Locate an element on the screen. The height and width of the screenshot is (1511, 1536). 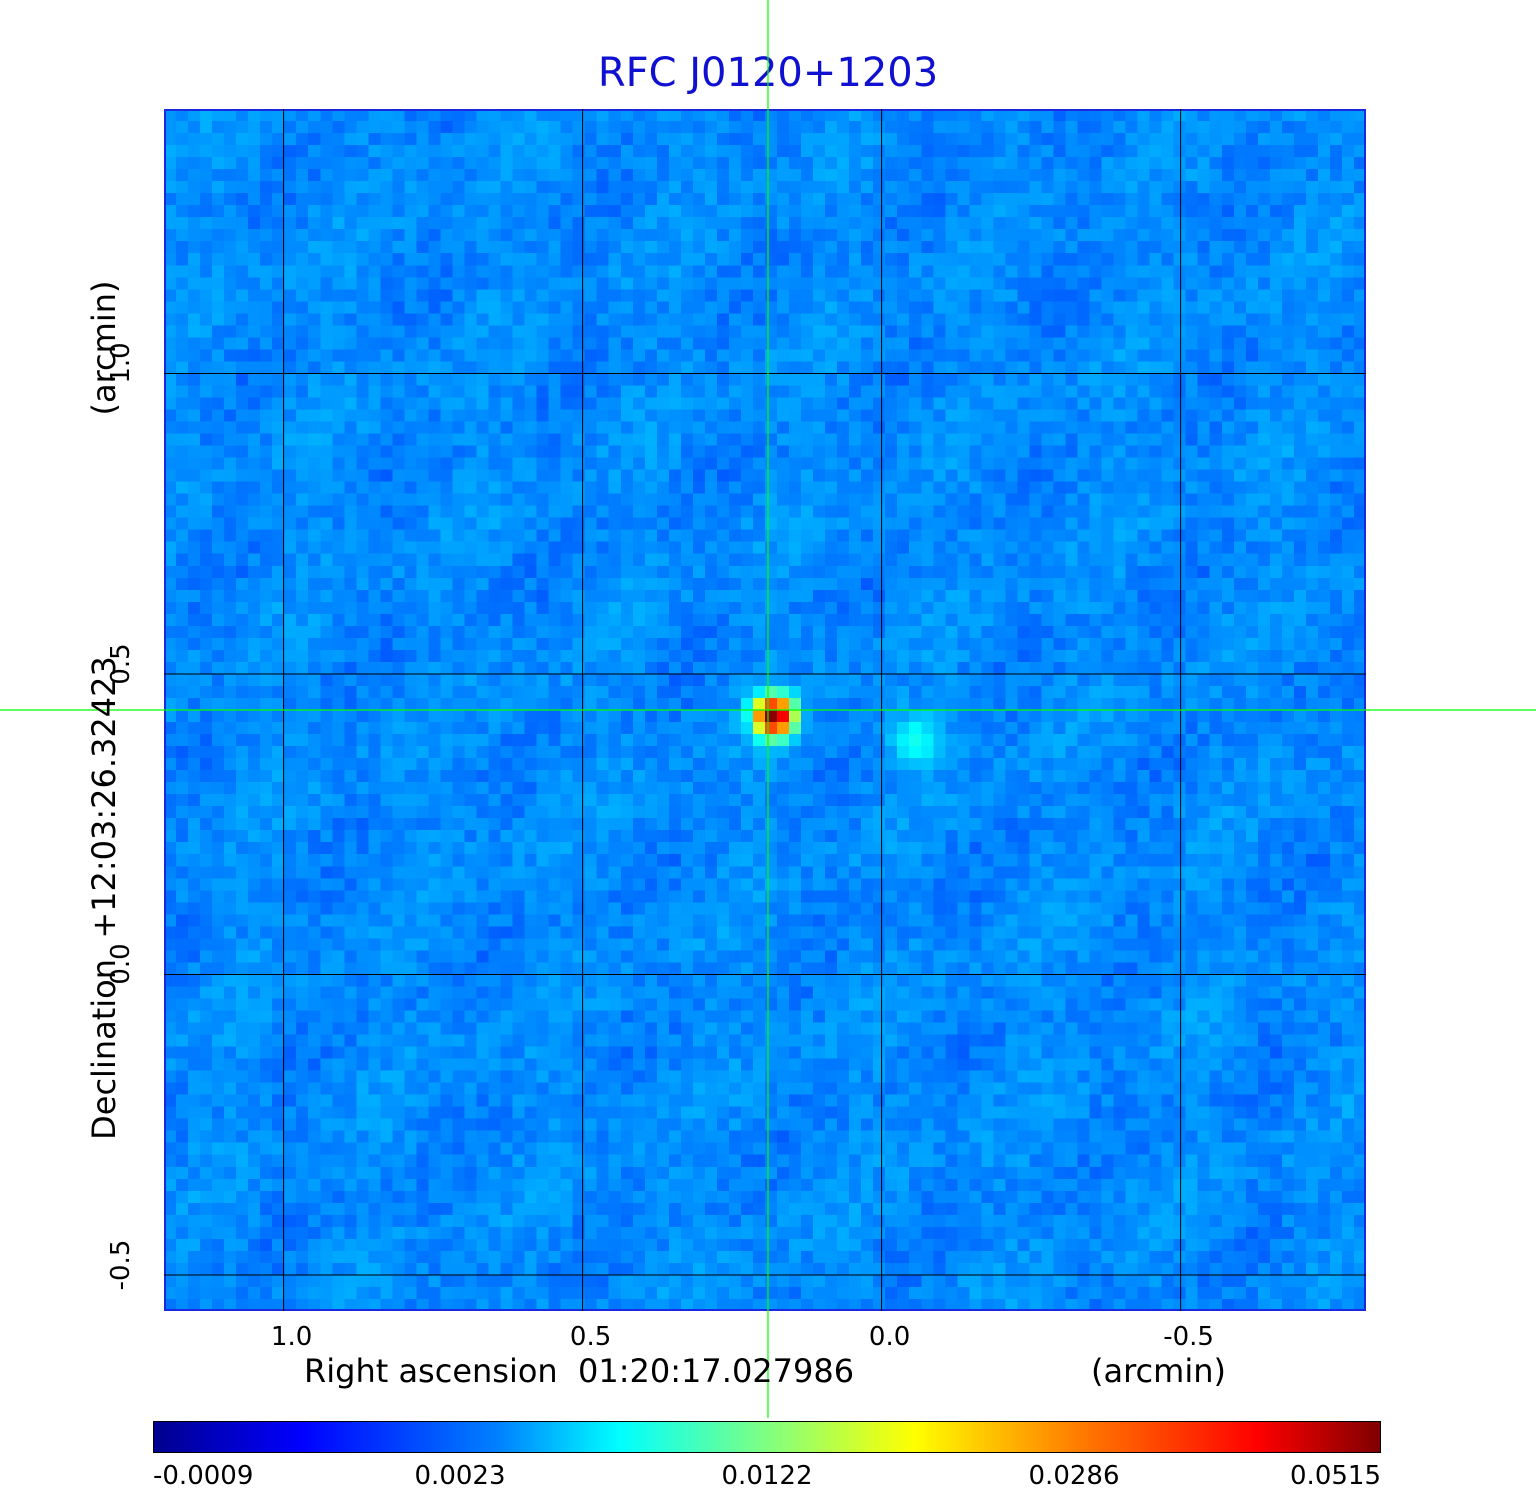
colorbar-tick-label: 0.0286 is located at coordinates (1074, 1476).